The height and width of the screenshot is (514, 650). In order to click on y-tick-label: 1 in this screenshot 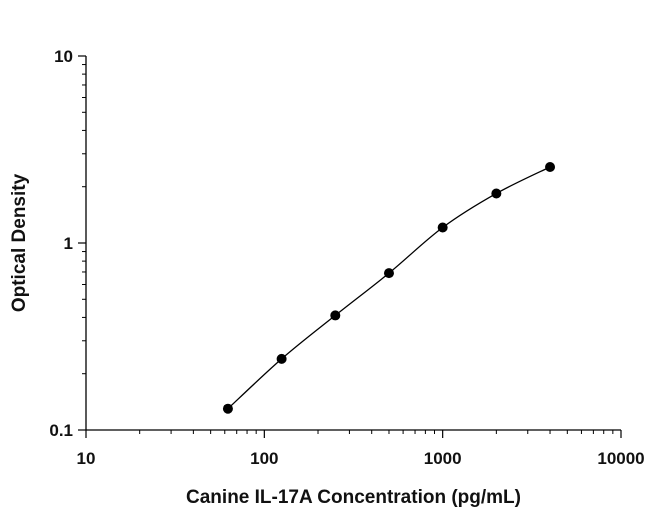, I will do `click(68, 243)`.